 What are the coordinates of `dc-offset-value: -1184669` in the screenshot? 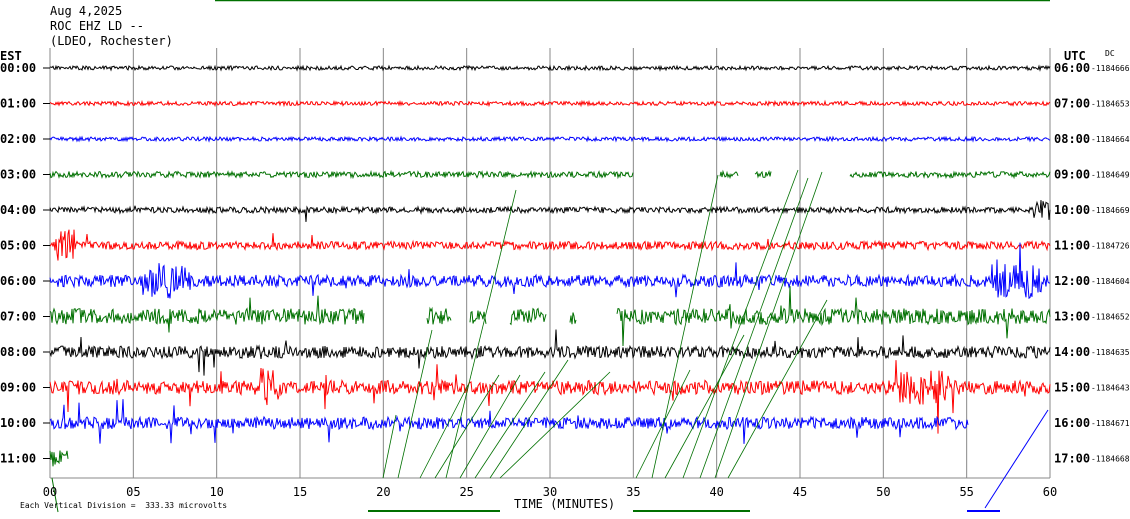 It's located at (1110, 210).